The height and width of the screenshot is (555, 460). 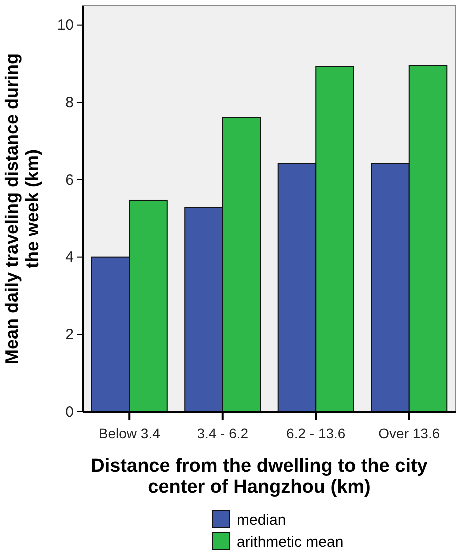 I want to click on x-tick-label: Over 13.6, so click(x=409, y=433).